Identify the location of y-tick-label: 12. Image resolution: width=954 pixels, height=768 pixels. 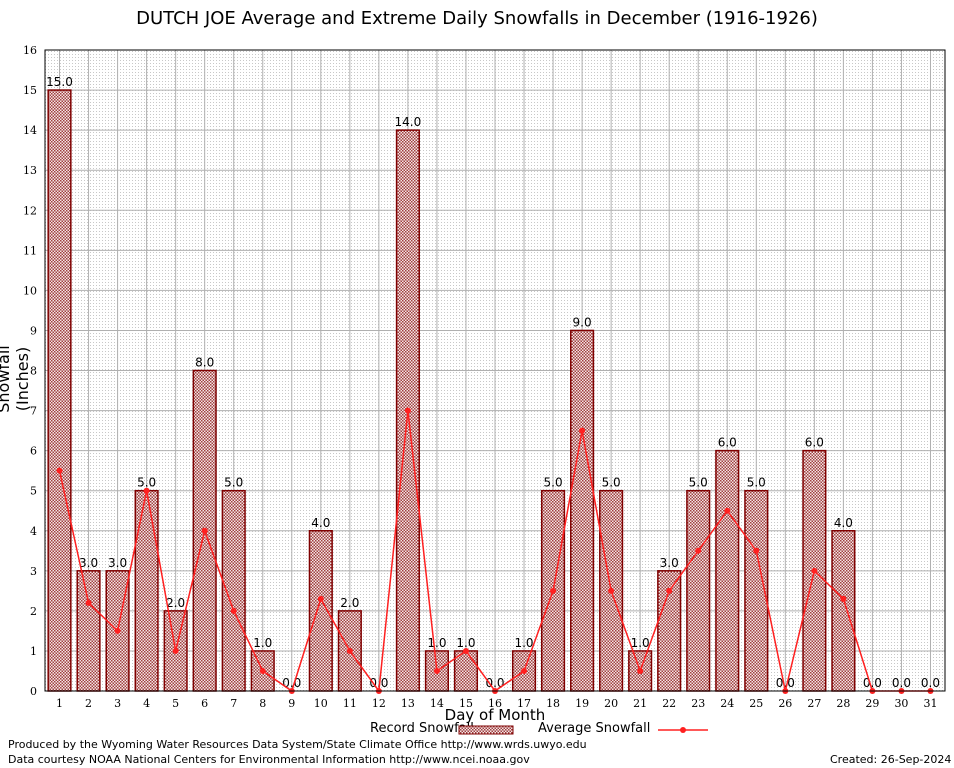
(30, 210).